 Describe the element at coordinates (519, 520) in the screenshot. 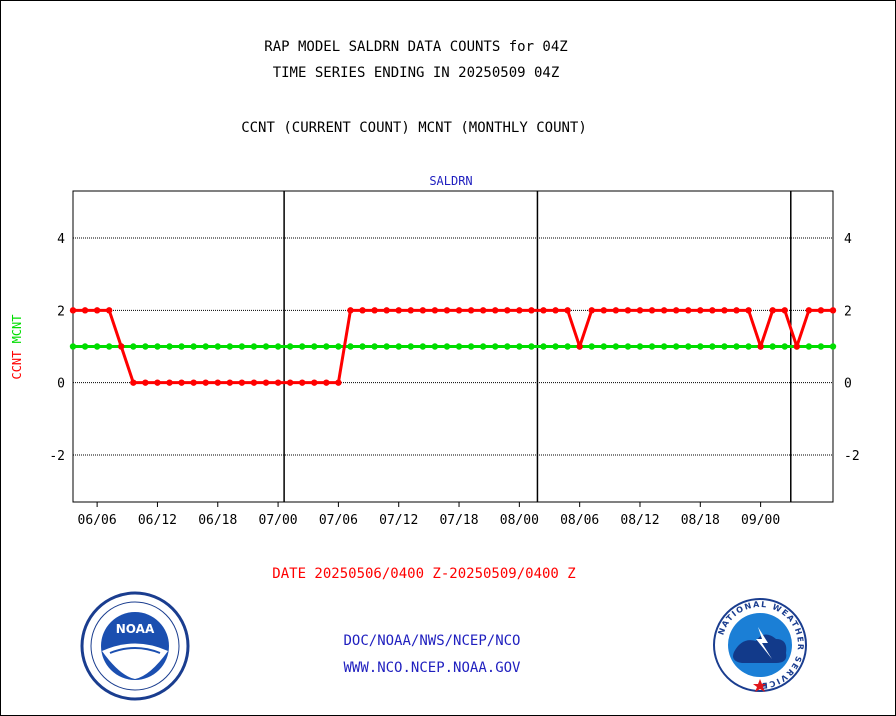

I see `x-tick-label: 08/00` at that location.